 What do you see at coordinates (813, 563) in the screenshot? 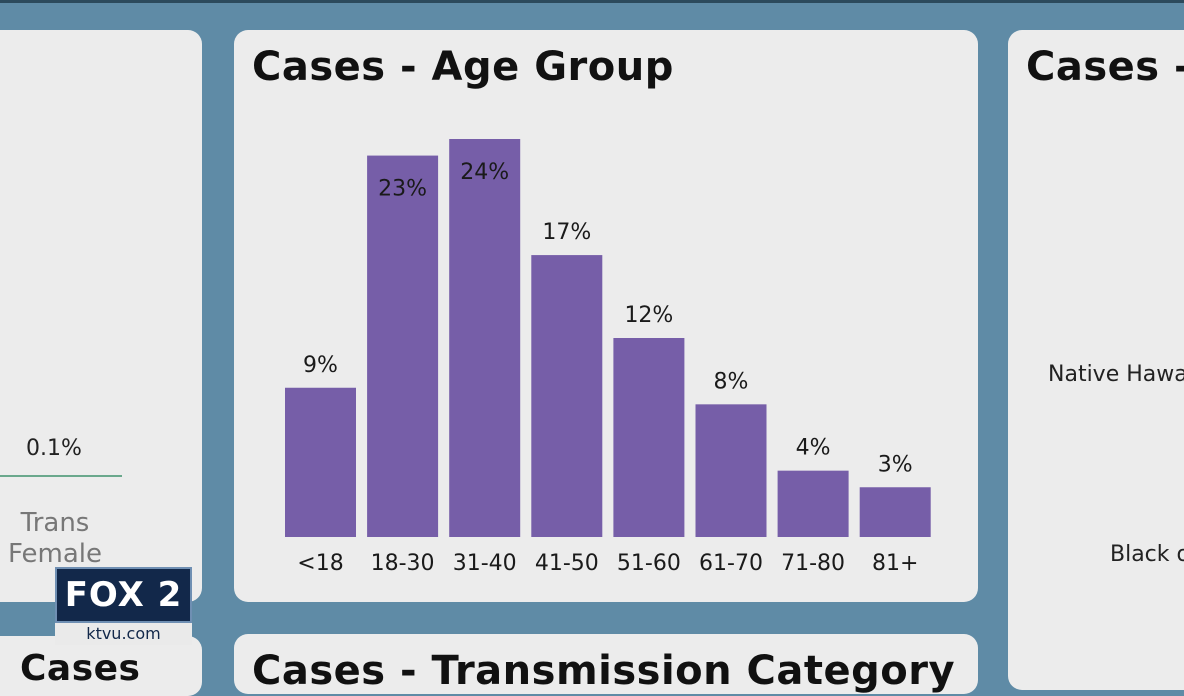
I see `category-label: 71-80` at bounding box center [813, 563].